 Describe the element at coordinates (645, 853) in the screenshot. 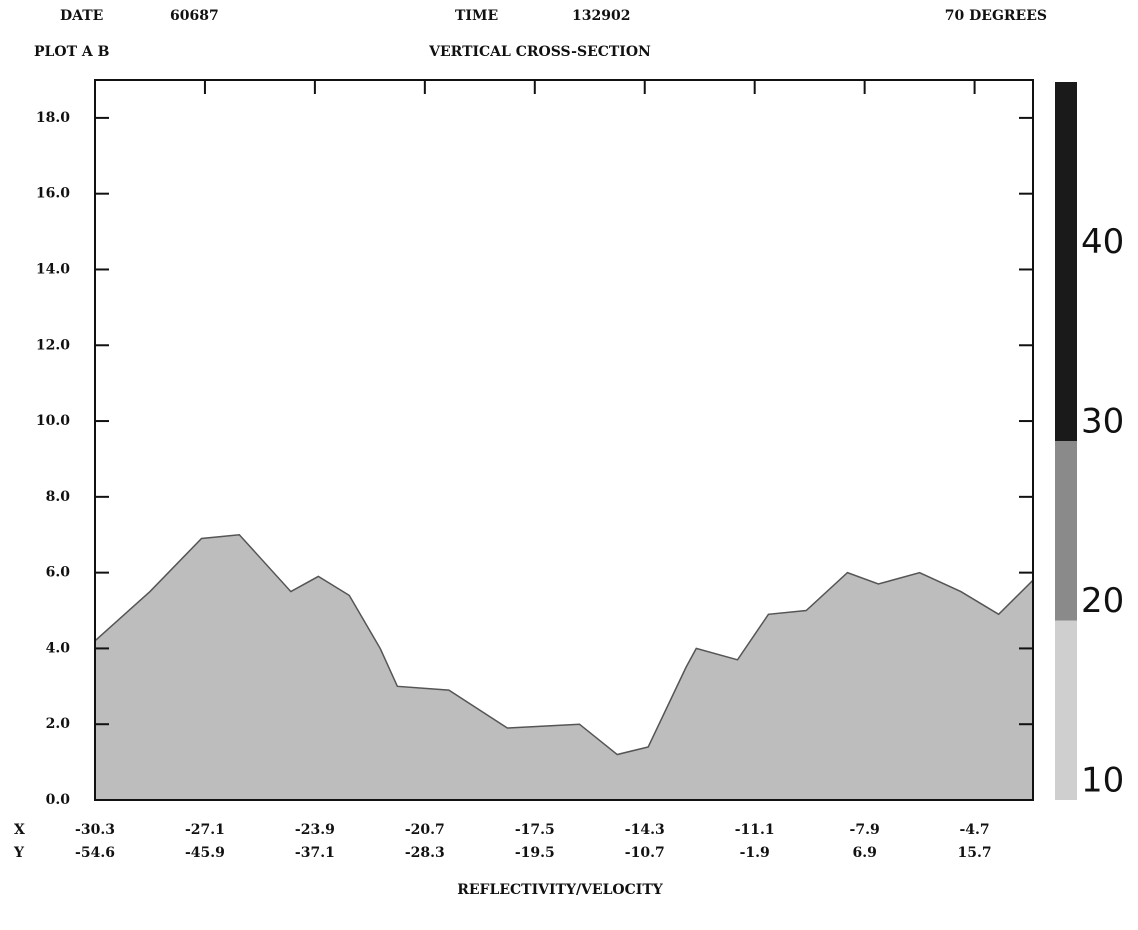

I see `y-coord-label: -10.7` at that location.